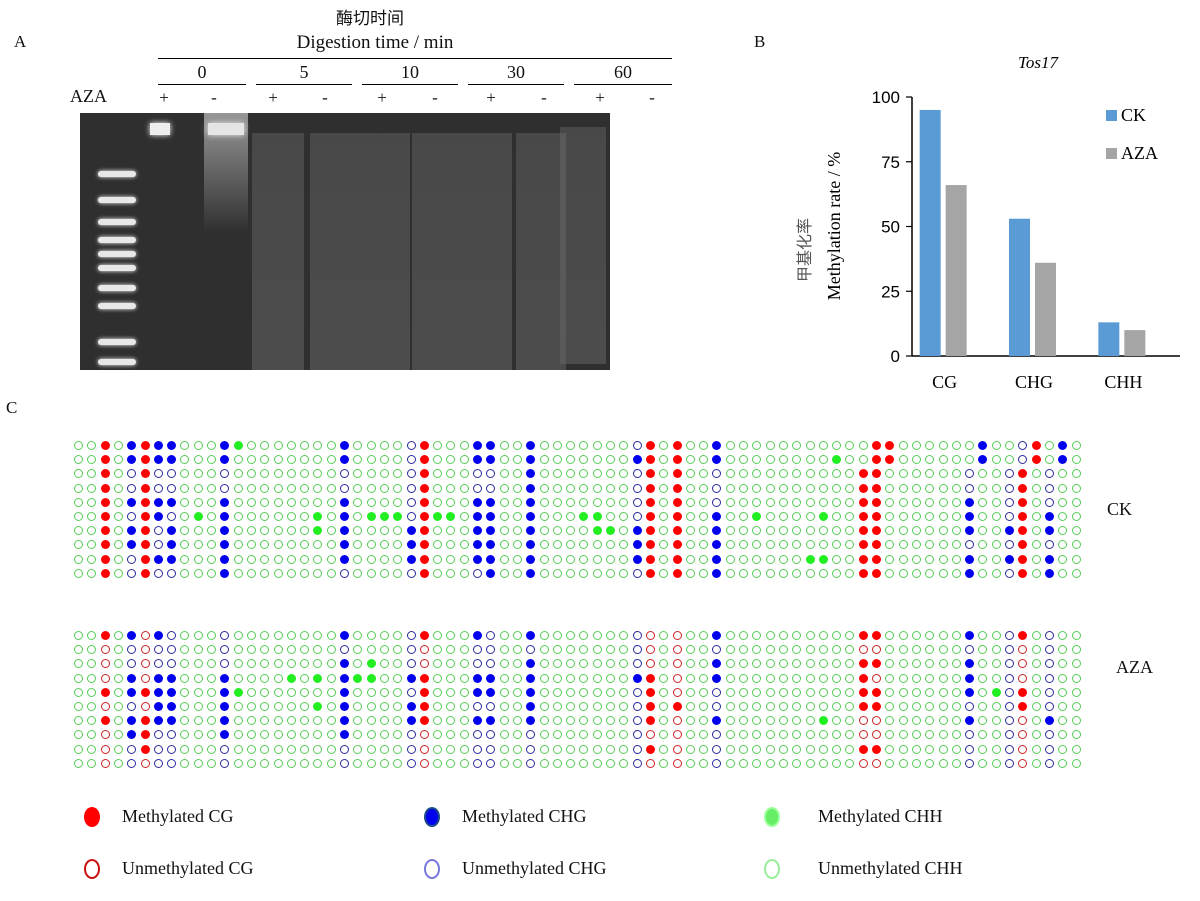 This screenshot has width=1200, height=901. What do you see at coordinates (772, 816) in the screenshot?
I see `methylated-chh-icon` at bounding box center [772, 816].